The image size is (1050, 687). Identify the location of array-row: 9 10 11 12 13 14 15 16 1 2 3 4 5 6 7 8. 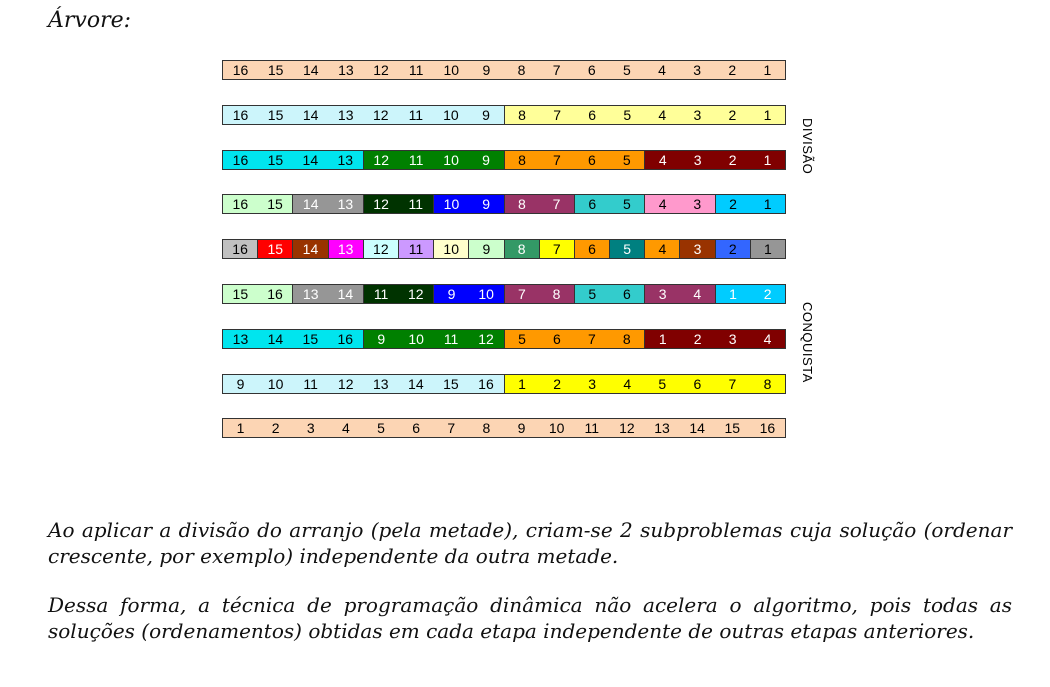
(504, 383).